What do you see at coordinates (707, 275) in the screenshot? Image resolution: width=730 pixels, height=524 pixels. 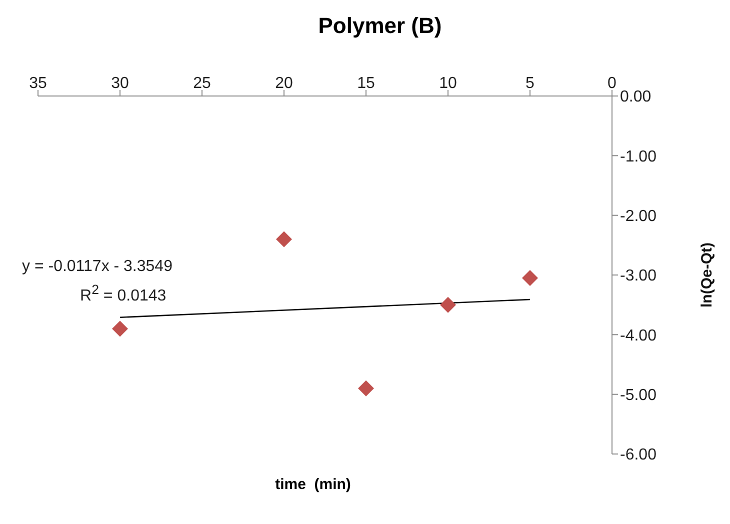 I see `y-axis-title: ln(Qe-Qt)` at bounding box center [707, 275].